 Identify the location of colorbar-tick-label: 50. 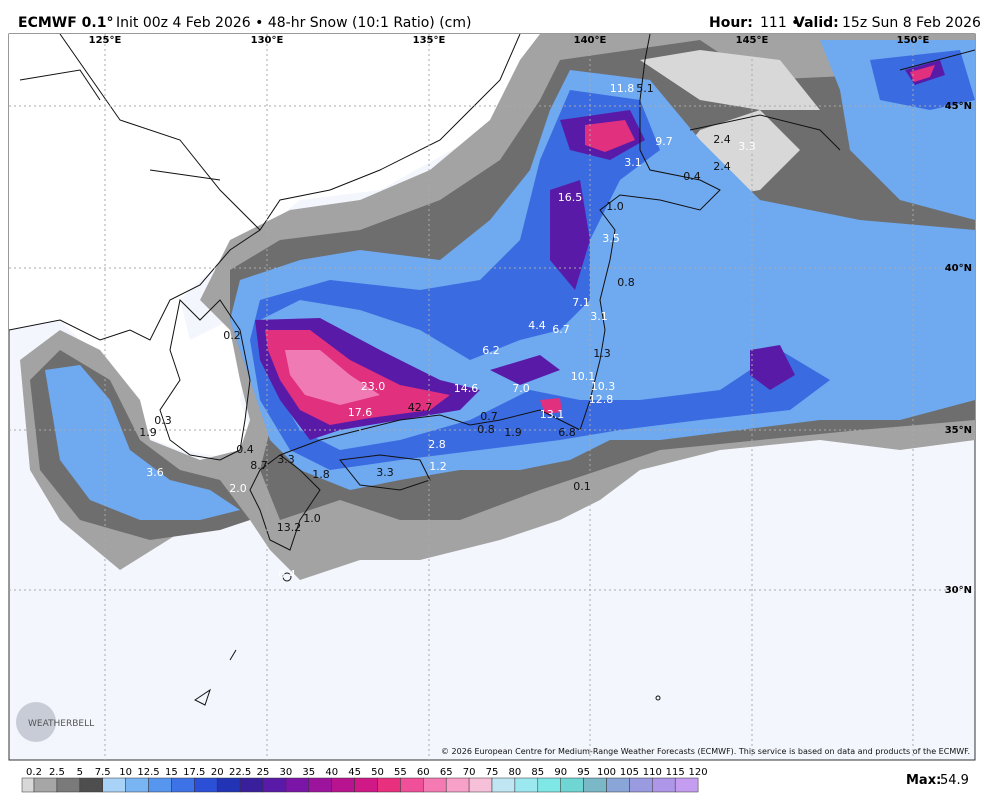
(377, 772).